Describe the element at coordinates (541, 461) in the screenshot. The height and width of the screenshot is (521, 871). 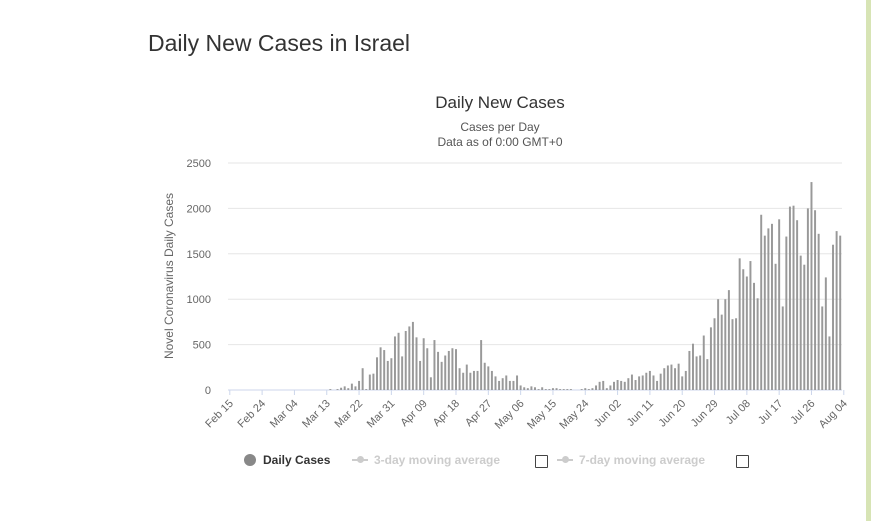
I see `3-day-average-checkbox` at that location.